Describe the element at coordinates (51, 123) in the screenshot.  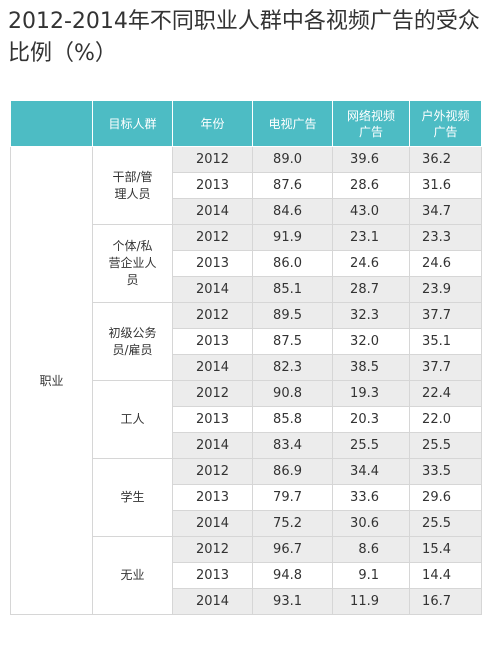
I see `header-blank` at that location.